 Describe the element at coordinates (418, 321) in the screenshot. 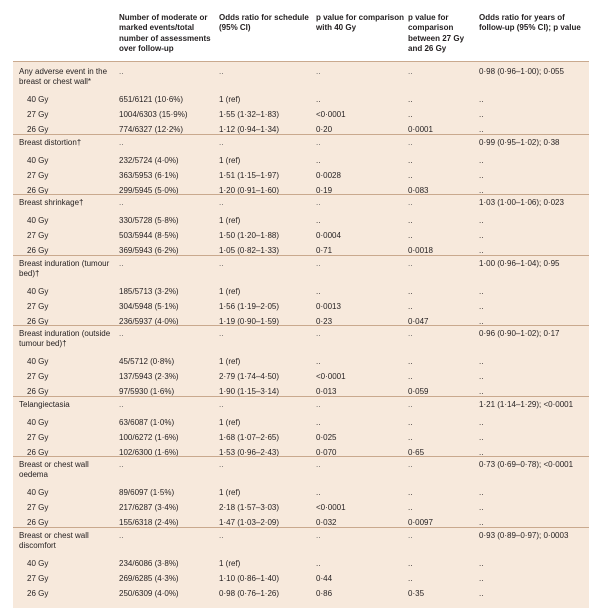

I see `row-p-27-vs-26: 0·047` at that location.